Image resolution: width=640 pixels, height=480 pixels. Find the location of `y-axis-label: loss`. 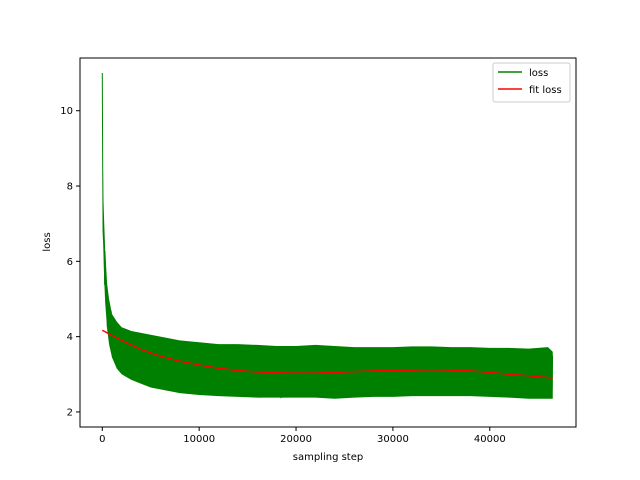

y-axis-label: loss is located at coordinates (47, 241).